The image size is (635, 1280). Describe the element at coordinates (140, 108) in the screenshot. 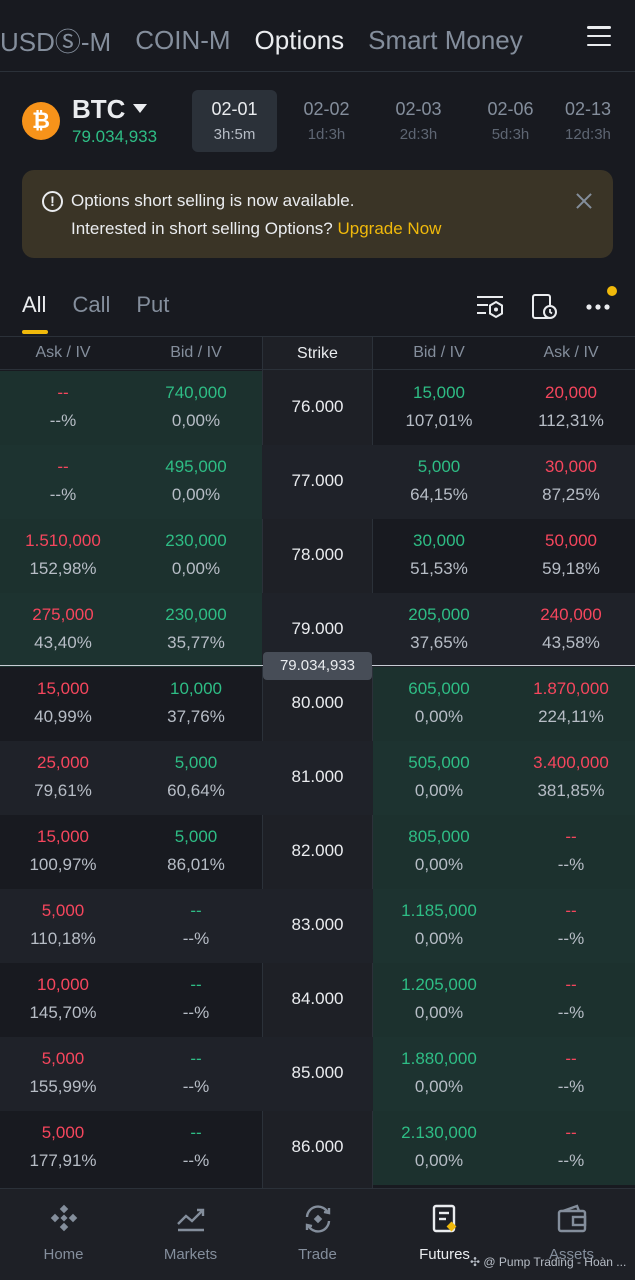

I see `caret-down-icon` at that location.